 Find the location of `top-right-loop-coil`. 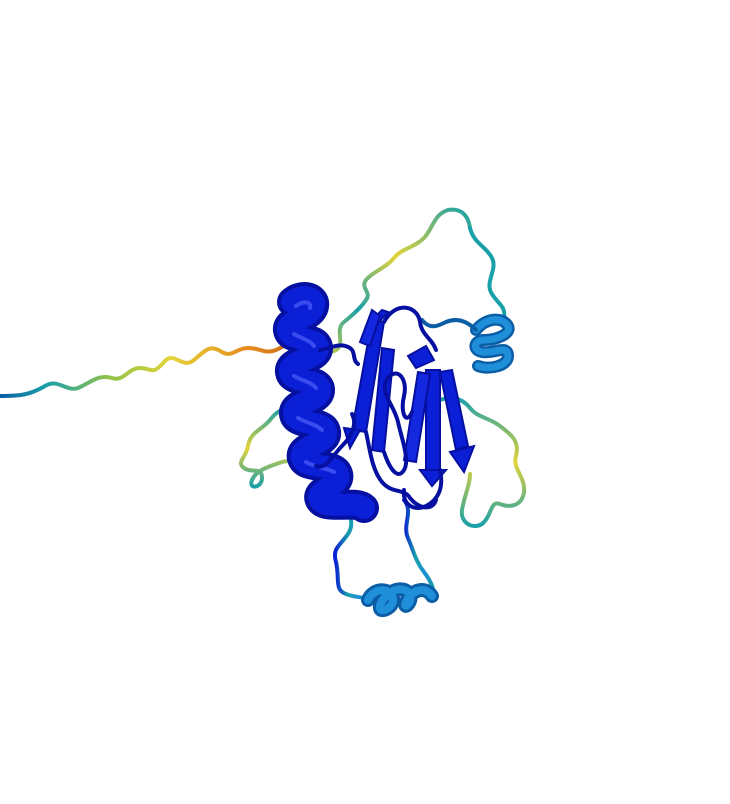

top-right-loop-coil is located at coordinates (487, 273).